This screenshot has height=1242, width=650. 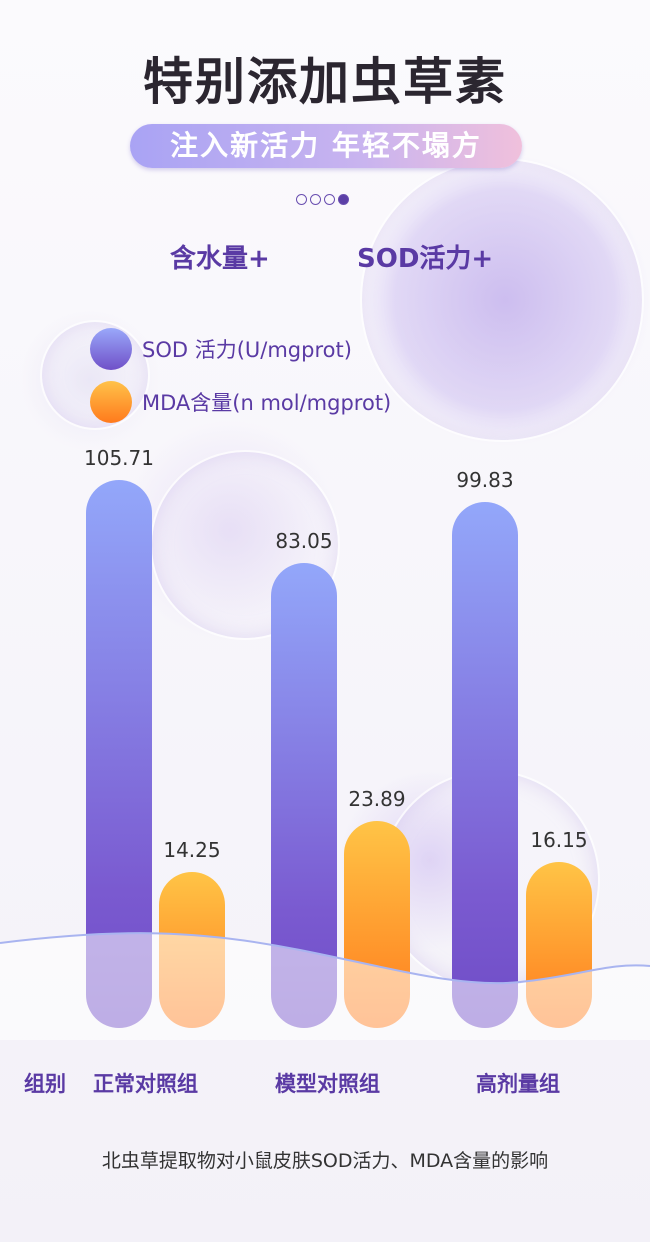 What do you see at coordinates (220, 259) in the screenshot?
I see `claim-moisture: 含水量+` at bounding box center [220, 259].